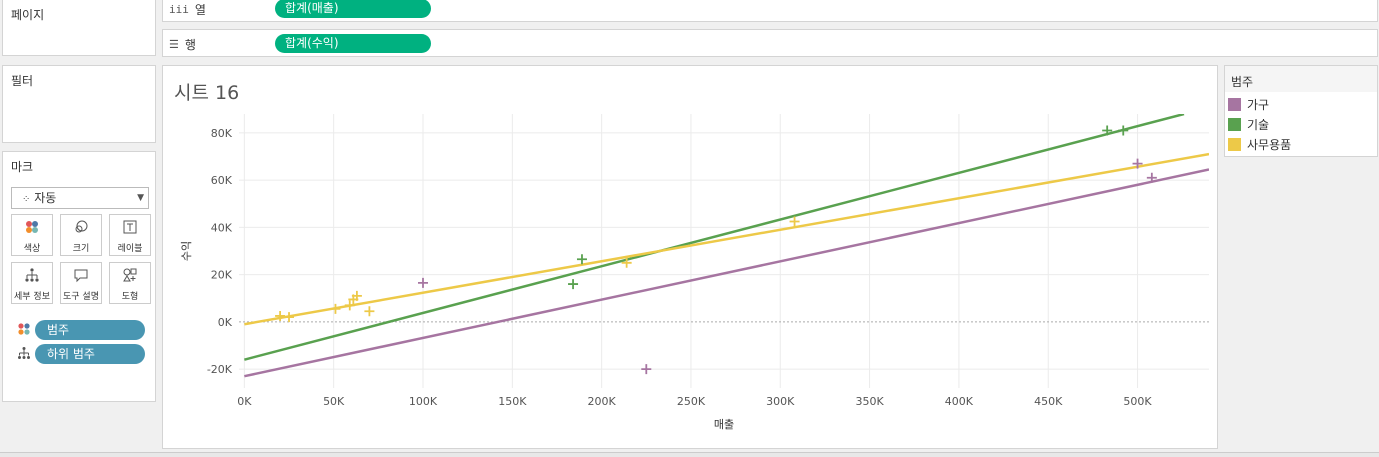 Image resolution: width=1379 pixels, height=457 pixels. I want to click on pages-title: 페이지, so click(28, 15).